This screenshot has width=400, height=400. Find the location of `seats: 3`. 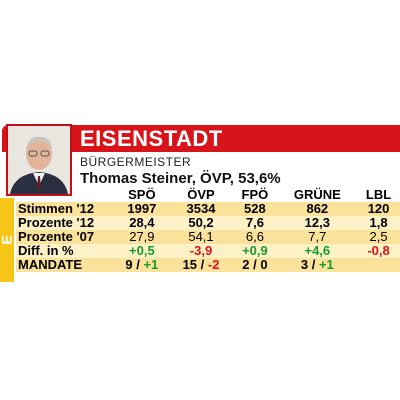

seats: 3 is located at coordinates (304, 264).